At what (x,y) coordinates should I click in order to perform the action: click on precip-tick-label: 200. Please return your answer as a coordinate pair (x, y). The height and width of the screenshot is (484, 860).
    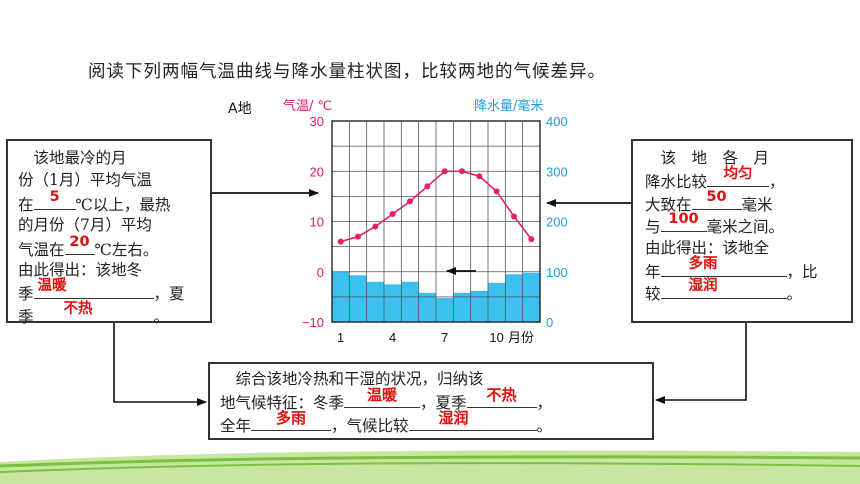
    Looking at the image, I should click on (557, 222).